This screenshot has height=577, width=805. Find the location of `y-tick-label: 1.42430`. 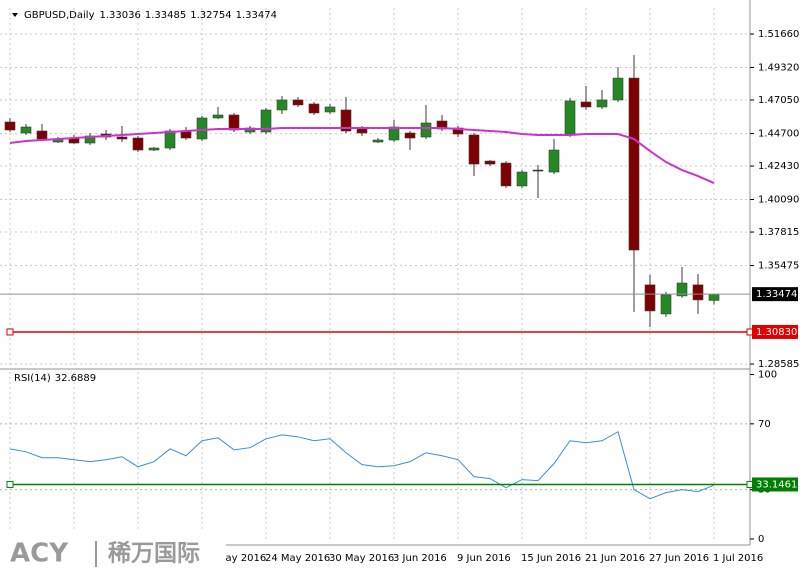

y-tick-label: 1.42430 is located at coordinates (778, 166).